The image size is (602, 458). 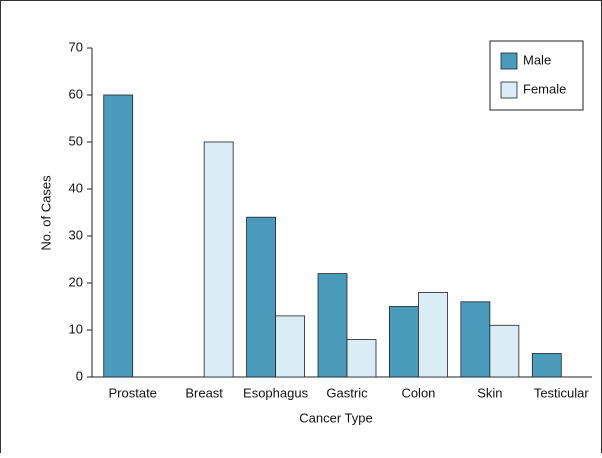 I want to click on y-axis-title: No. of Cases, so click(x=45, y=213).